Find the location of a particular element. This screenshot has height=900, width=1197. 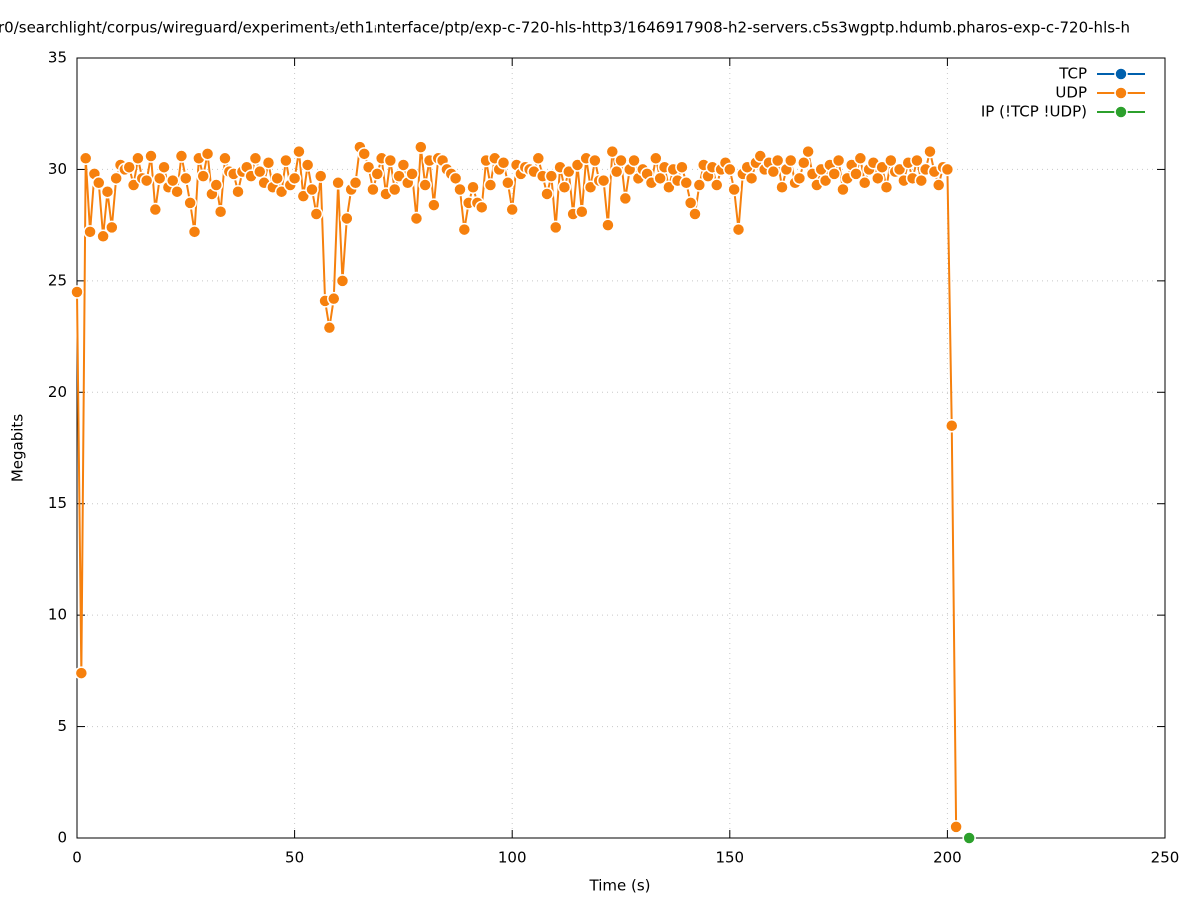

y-tick-label: 0 is located at coordinates (62, 838).